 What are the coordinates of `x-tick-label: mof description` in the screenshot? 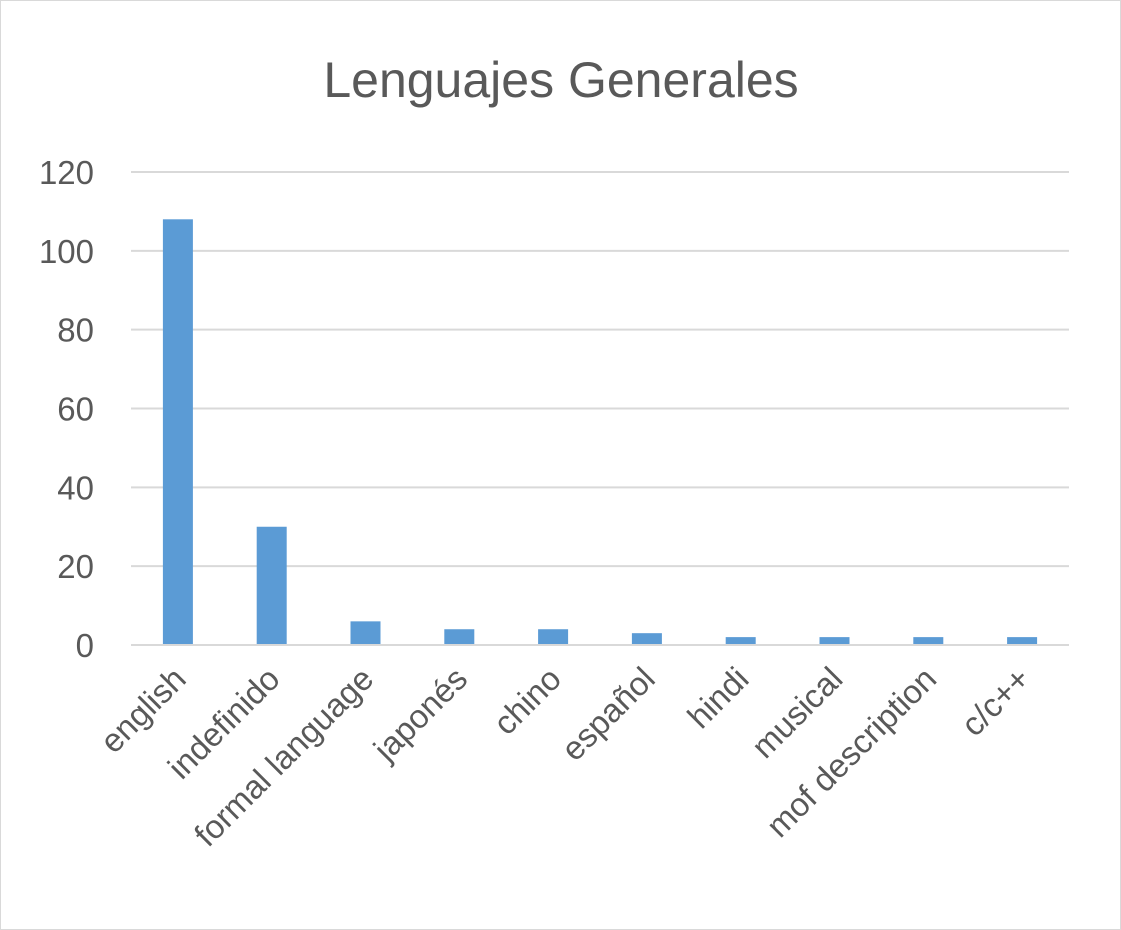 It's located at (851, 752).